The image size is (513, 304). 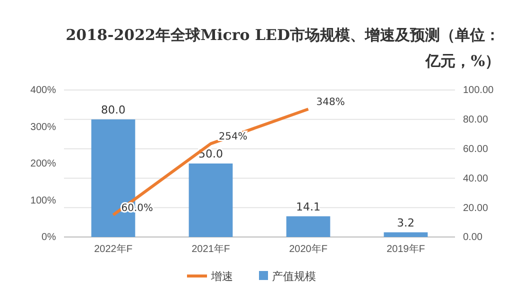 What do you see at coordinates (478, 90) in the screenshot?
I see `y-tick-label: 100.00` at bounding box center [478, 90].